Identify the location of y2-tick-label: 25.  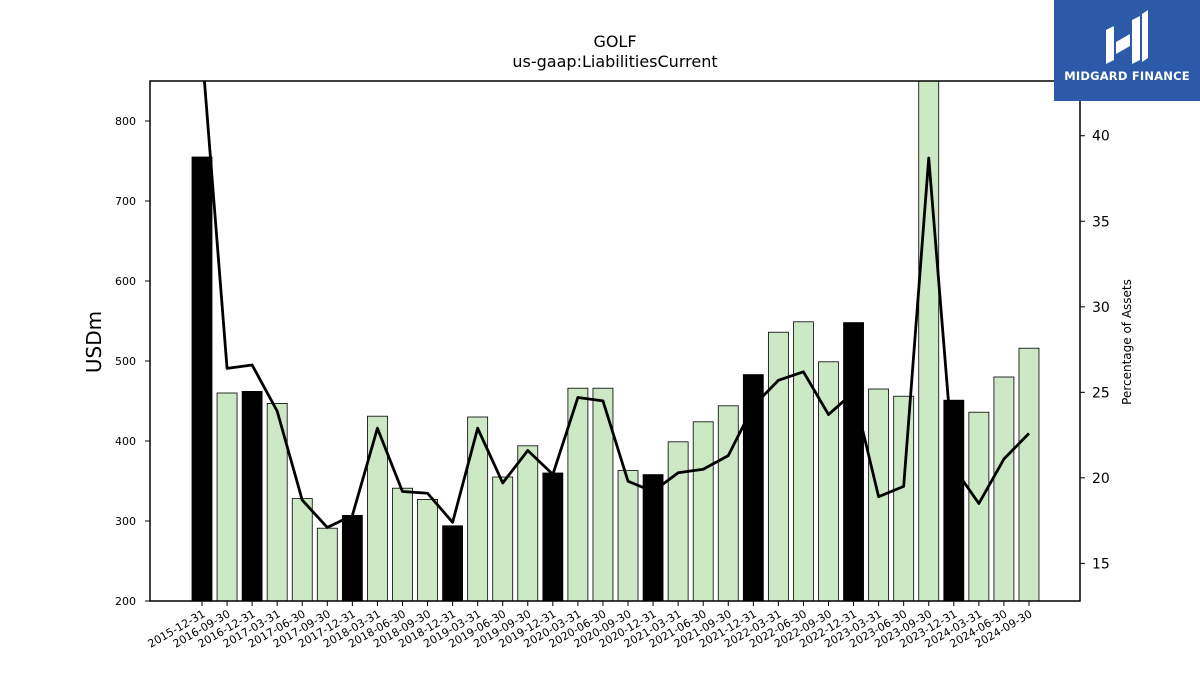
(1101, 393).